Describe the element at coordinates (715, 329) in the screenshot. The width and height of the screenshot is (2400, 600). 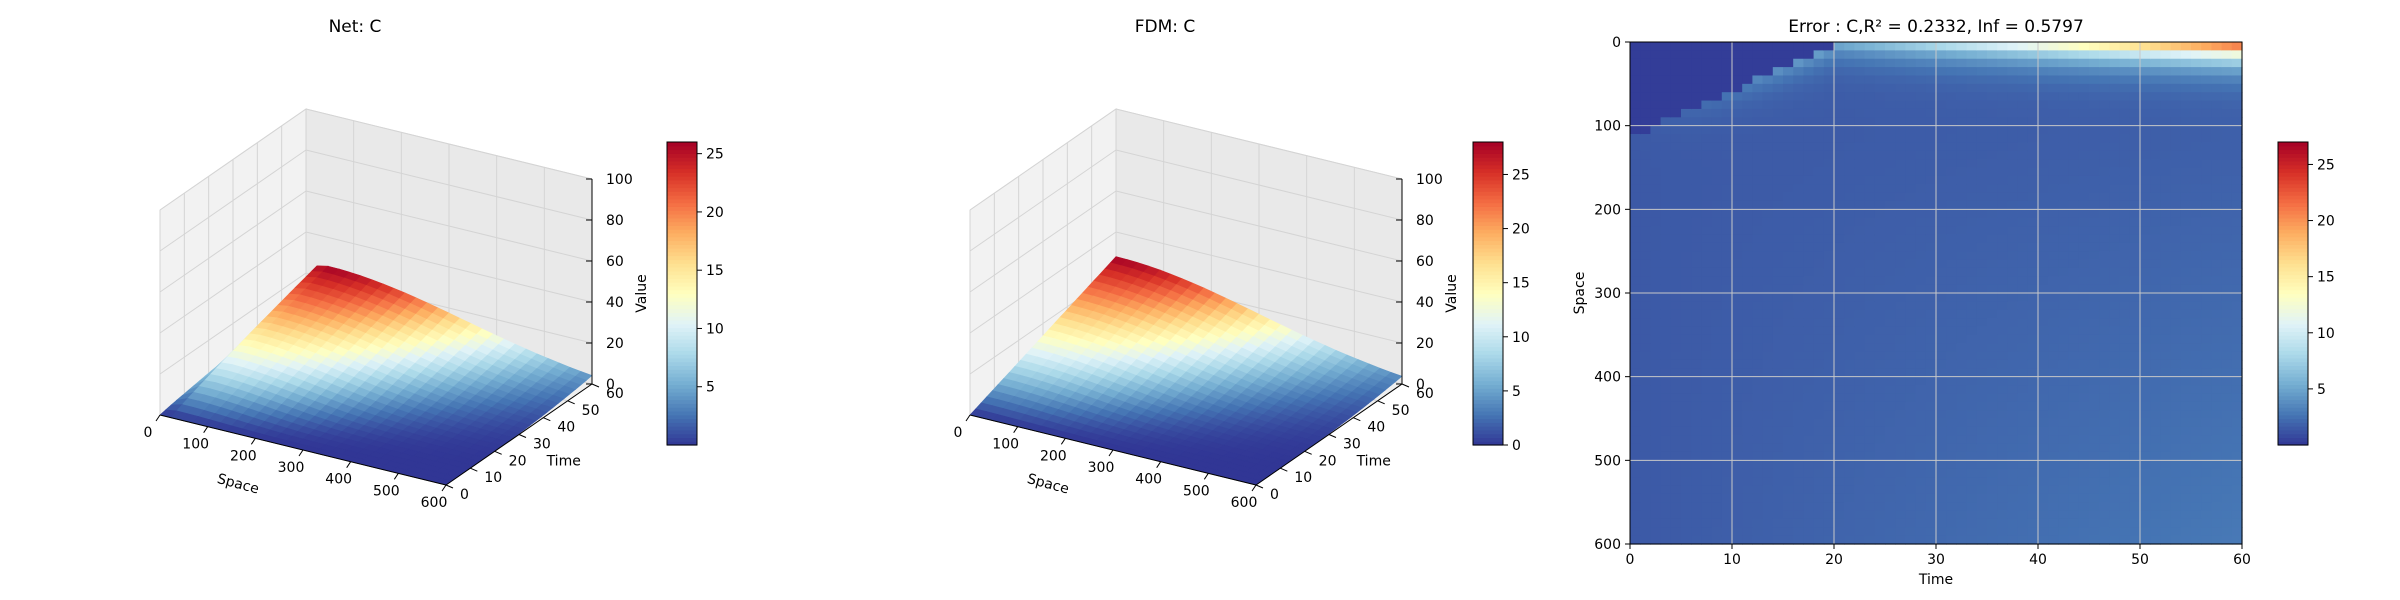
I see `colorbar-tick-label: 10` at that location.